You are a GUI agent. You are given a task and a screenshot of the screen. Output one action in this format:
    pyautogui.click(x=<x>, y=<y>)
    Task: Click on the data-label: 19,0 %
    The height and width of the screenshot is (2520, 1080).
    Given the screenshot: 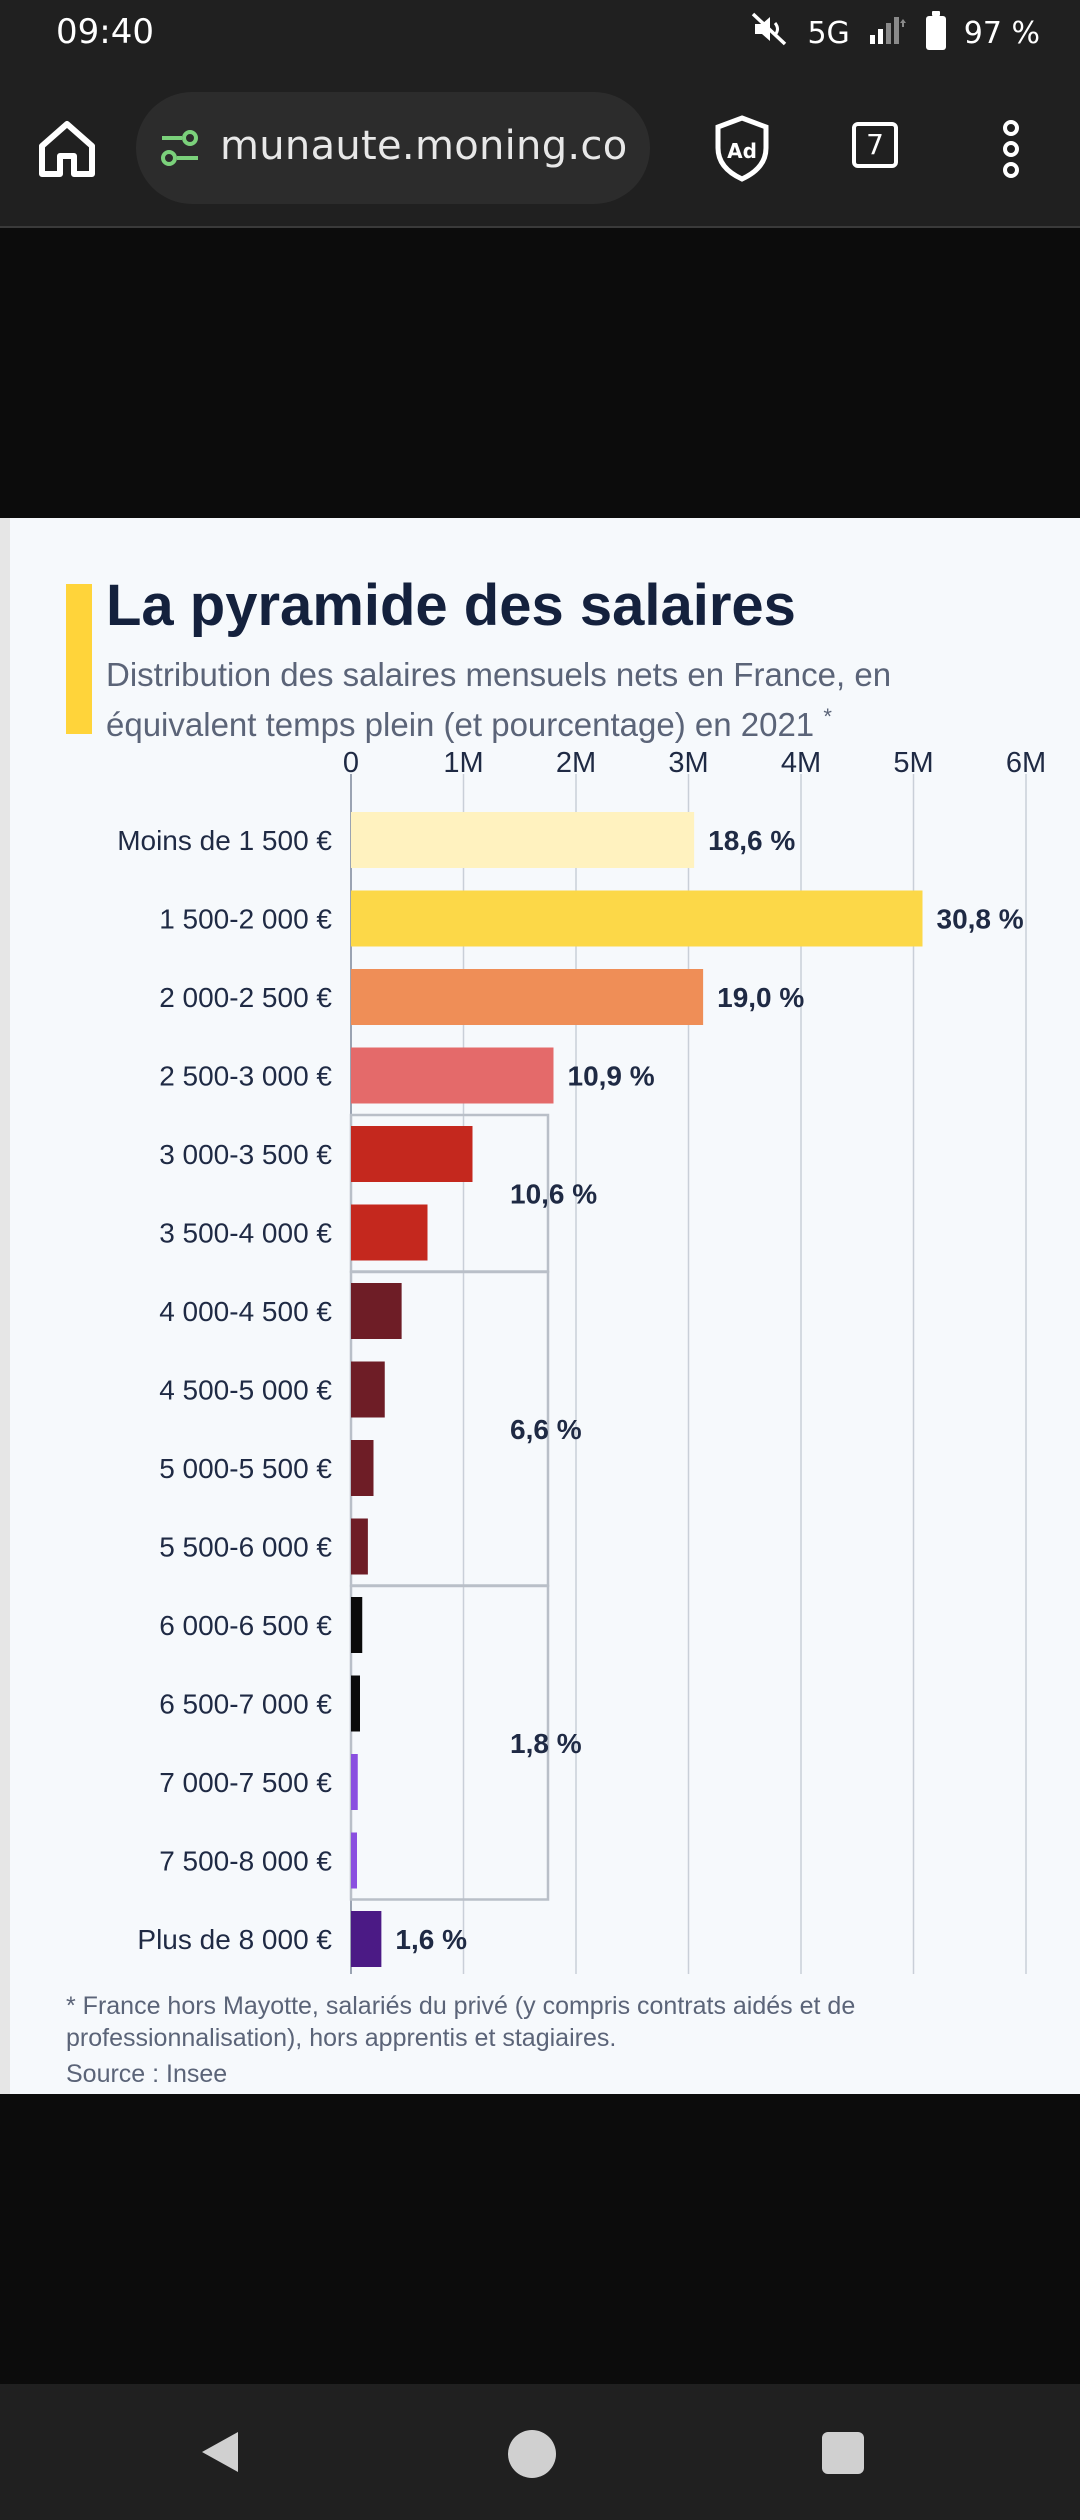 What is the action you would take?
    pyautogui.click(x=760, y=997)
    